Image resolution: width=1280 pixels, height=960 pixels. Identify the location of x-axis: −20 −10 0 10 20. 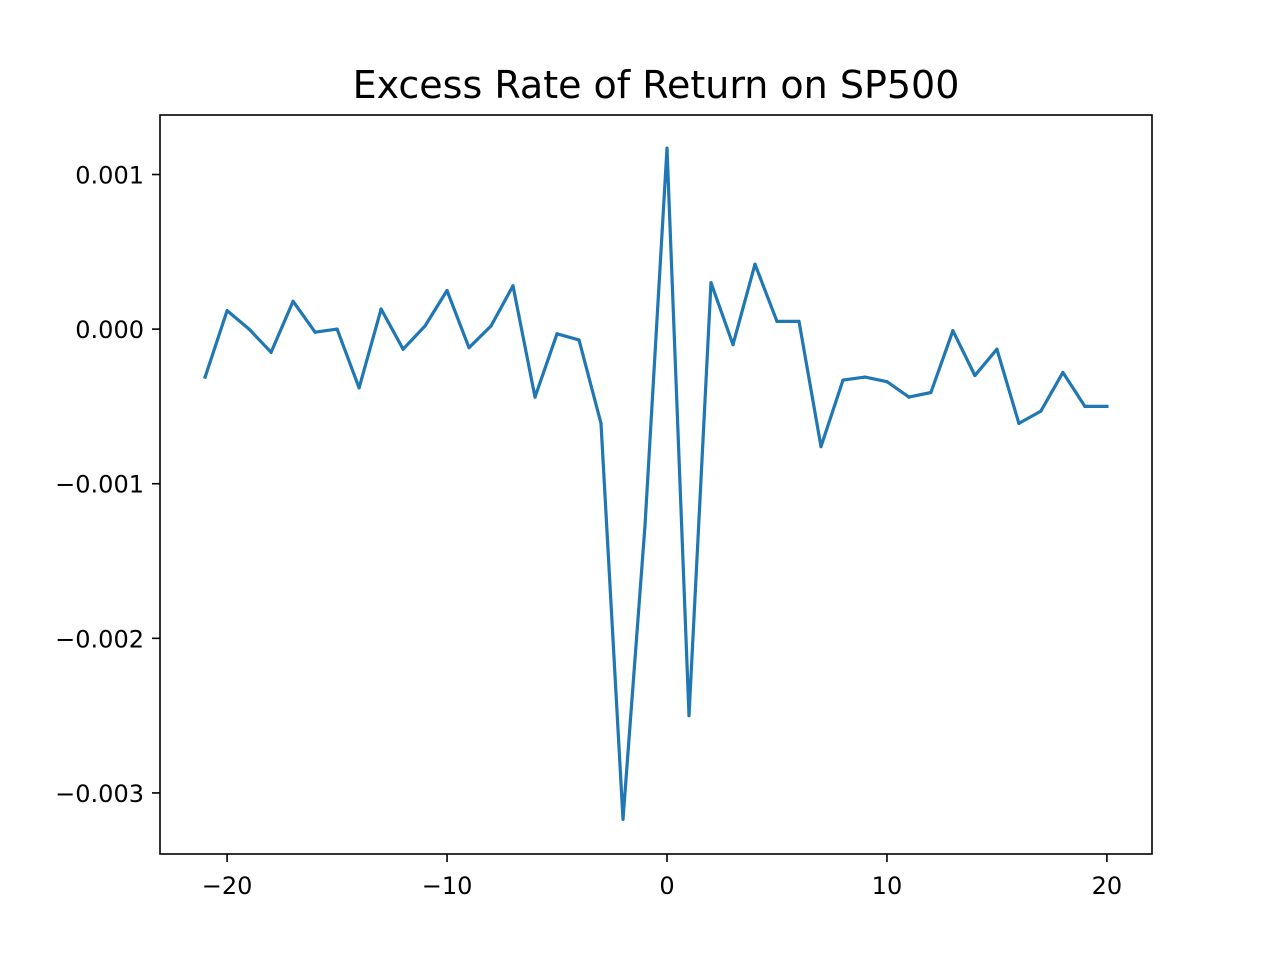
(662, 877).